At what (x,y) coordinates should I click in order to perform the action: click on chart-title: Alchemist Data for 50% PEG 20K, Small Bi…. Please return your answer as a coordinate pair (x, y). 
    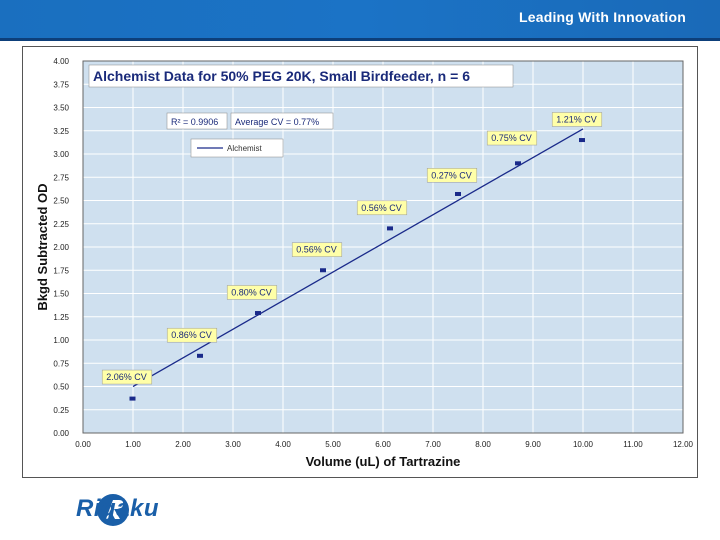
    Looking at the image, I should click on (281, 76).